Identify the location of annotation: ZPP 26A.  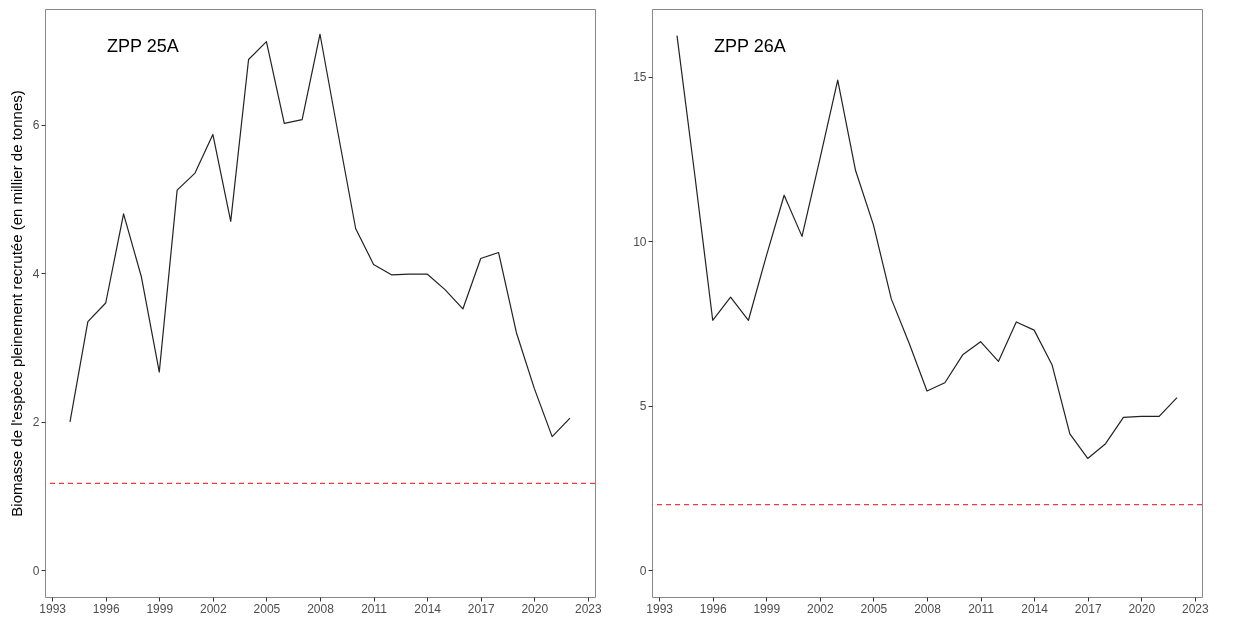
(750, 46).